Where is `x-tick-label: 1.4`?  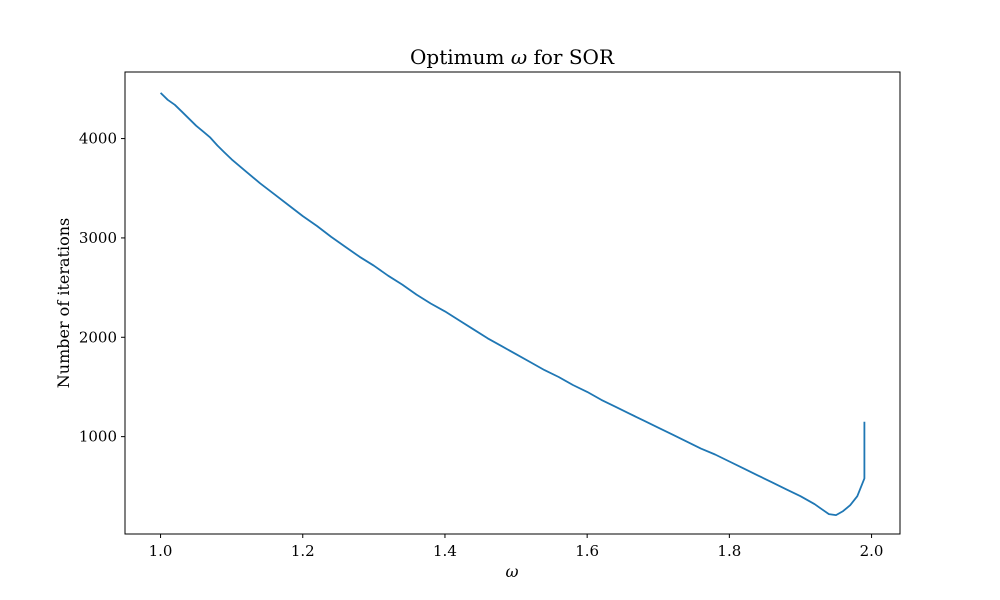 x-tick-label: 1.4 is located at coordinates (445, 551).